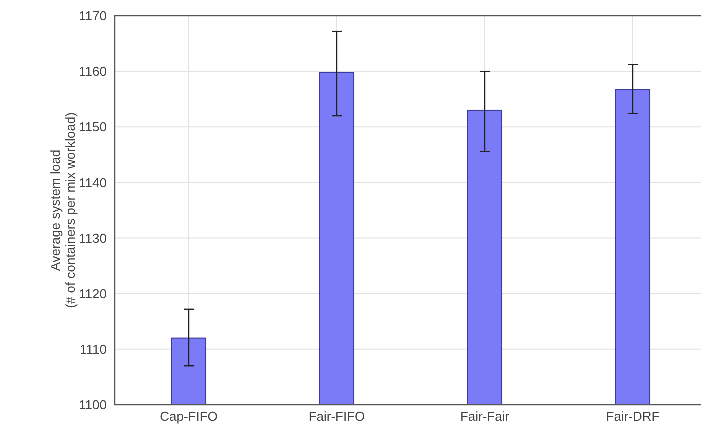 This screenshot has width=701, height=430. Describe the element at coordinates (337, 416) in the screenshot. I see `x-tick-label: Fair-FIFO` at that location.